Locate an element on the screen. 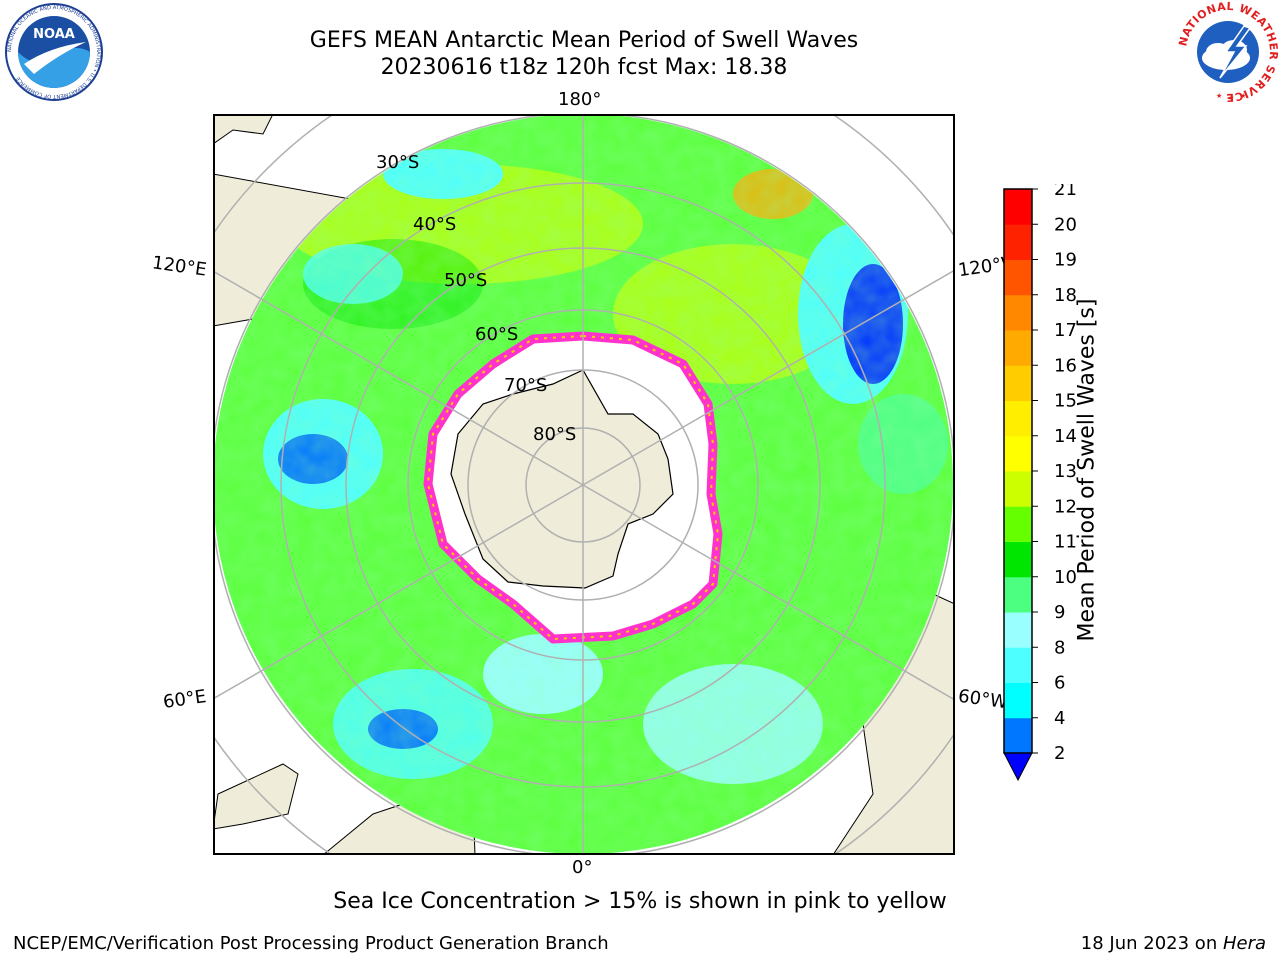  colorbar-tick-label: 16 is located at coordinates (1065, 365).